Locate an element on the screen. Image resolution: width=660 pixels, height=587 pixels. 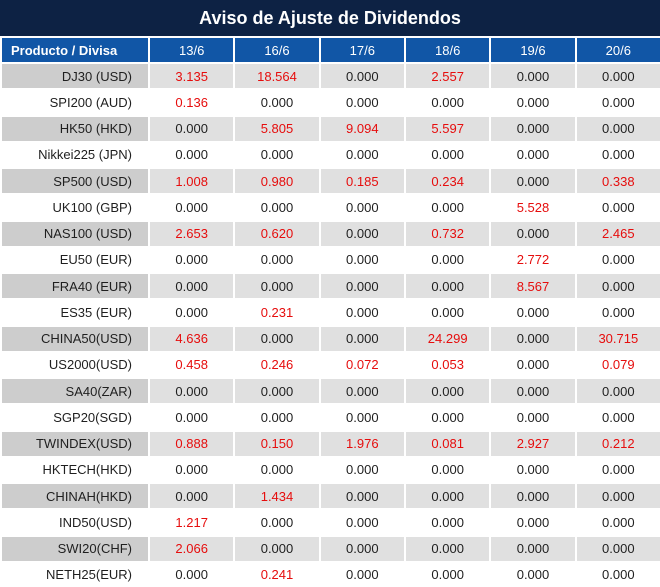
dividend-value: 0.246 is located at coordinates (277, 364).